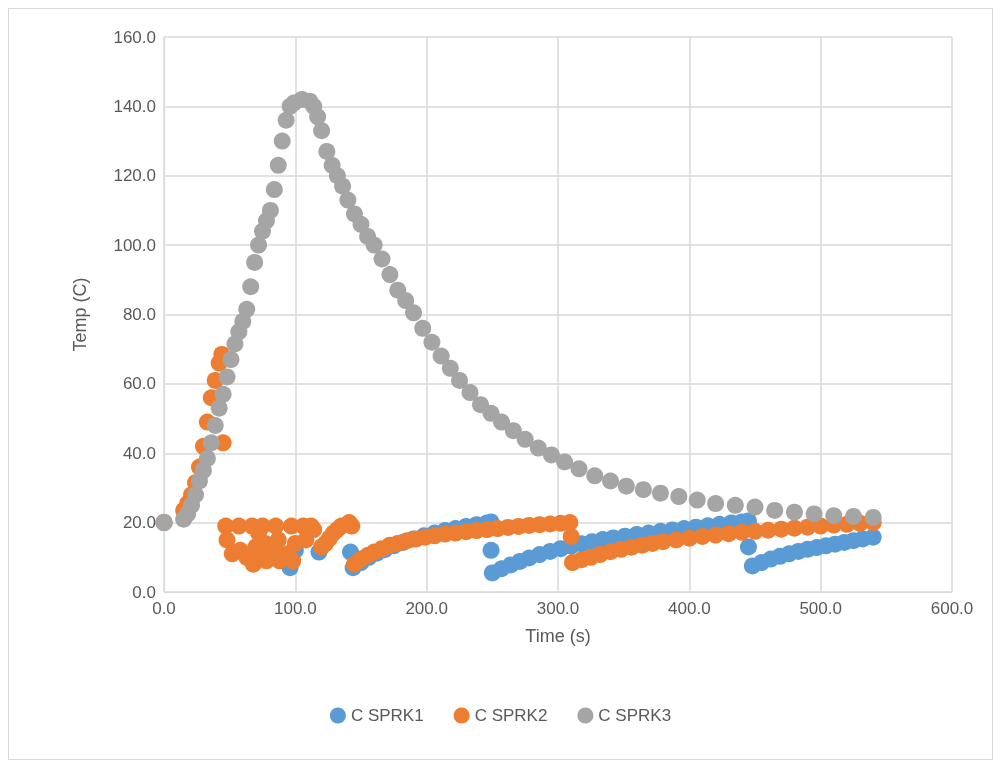 The width and height of the screenshot is (1003, 770). What do you see at coordinates (635, 715) in the screenshot?
I see `legend-label: C SPRK3` at bounding box center [635, 715].